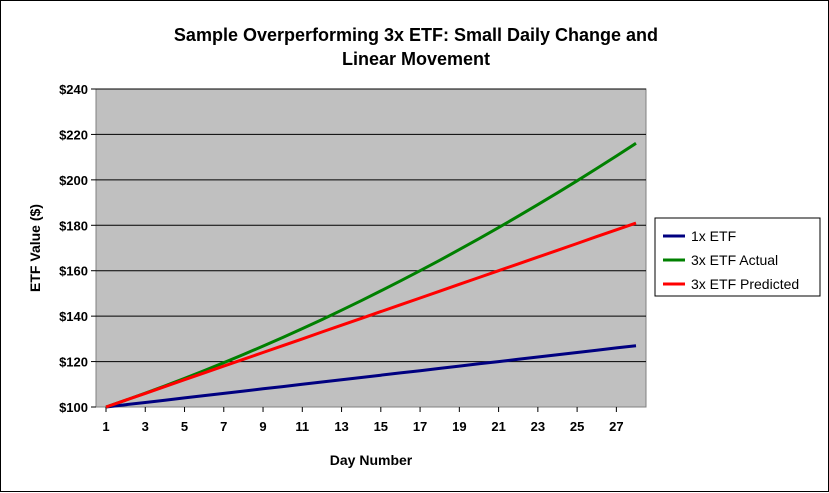  What do you see at coordinates (73, 225) in the screenshot?
I see `y-tick-label: $180` at bounding box center [73, 225].